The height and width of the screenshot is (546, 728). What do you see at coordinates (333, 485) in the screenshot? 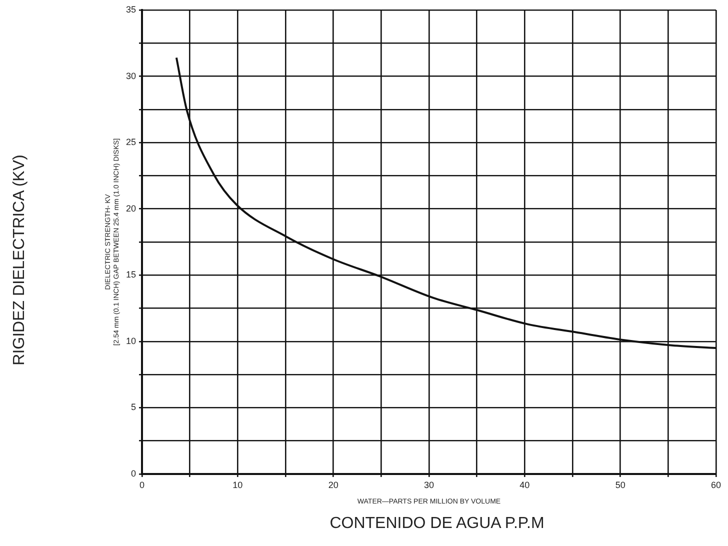
I see `x-tick-label: 20` at bounding box center [333, 485].